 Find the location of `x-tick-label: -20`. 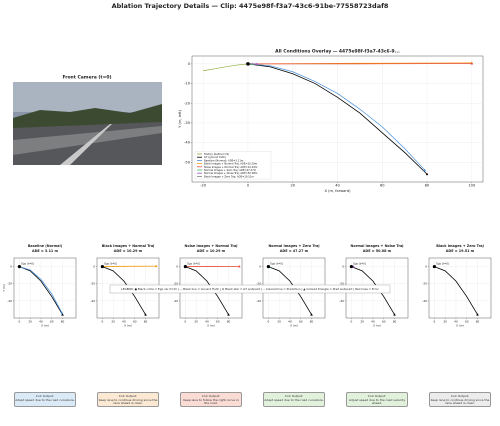

x-tick-label: -20 is located at coordinates (203, 186).